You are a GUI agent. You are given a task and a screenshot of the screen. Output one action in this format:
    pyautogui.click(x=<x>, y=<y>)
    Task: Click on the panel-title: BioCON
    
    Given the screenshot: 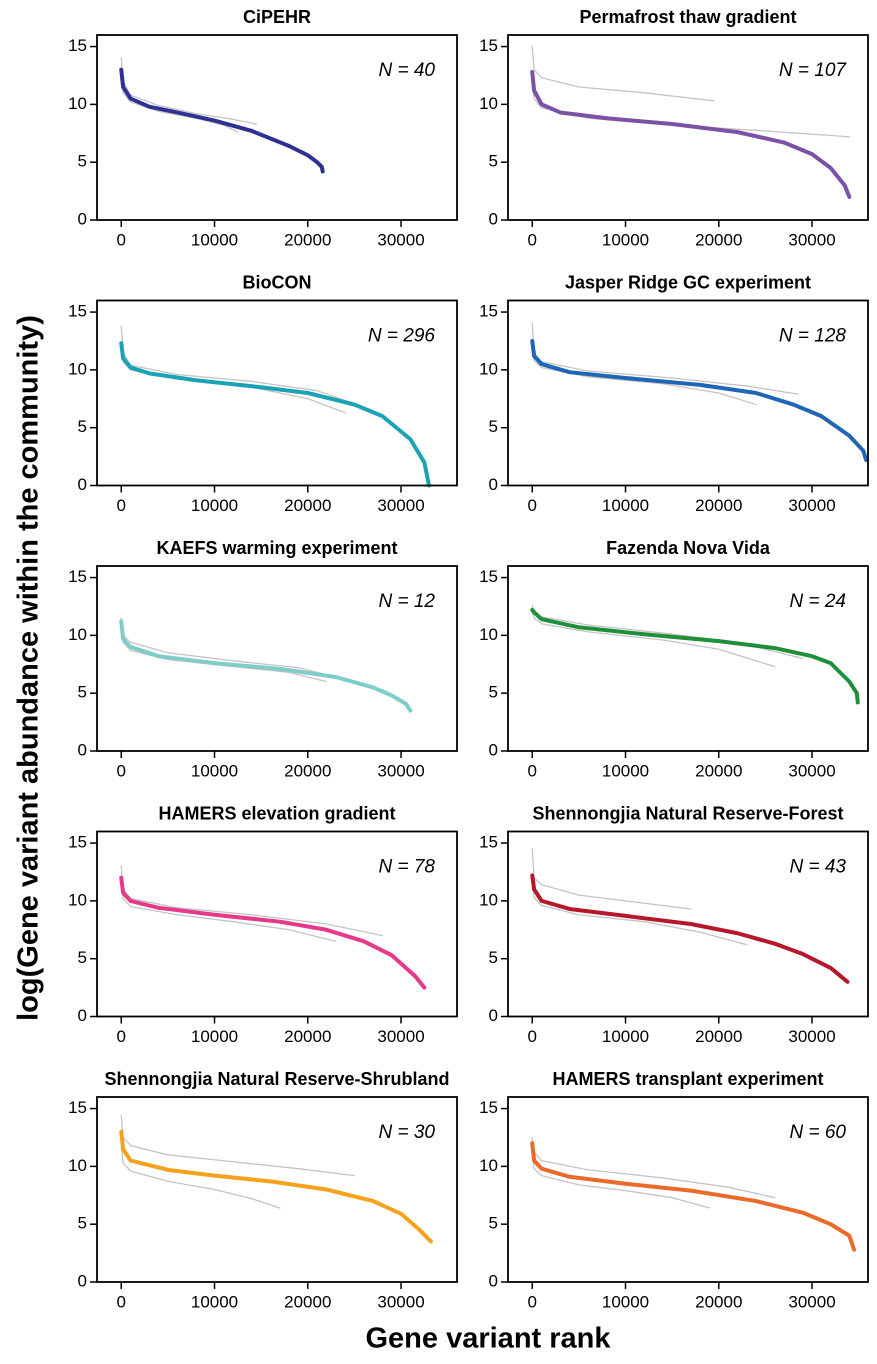 What is the action you would take?
    pyautogui.click(x=277, y=282)
    